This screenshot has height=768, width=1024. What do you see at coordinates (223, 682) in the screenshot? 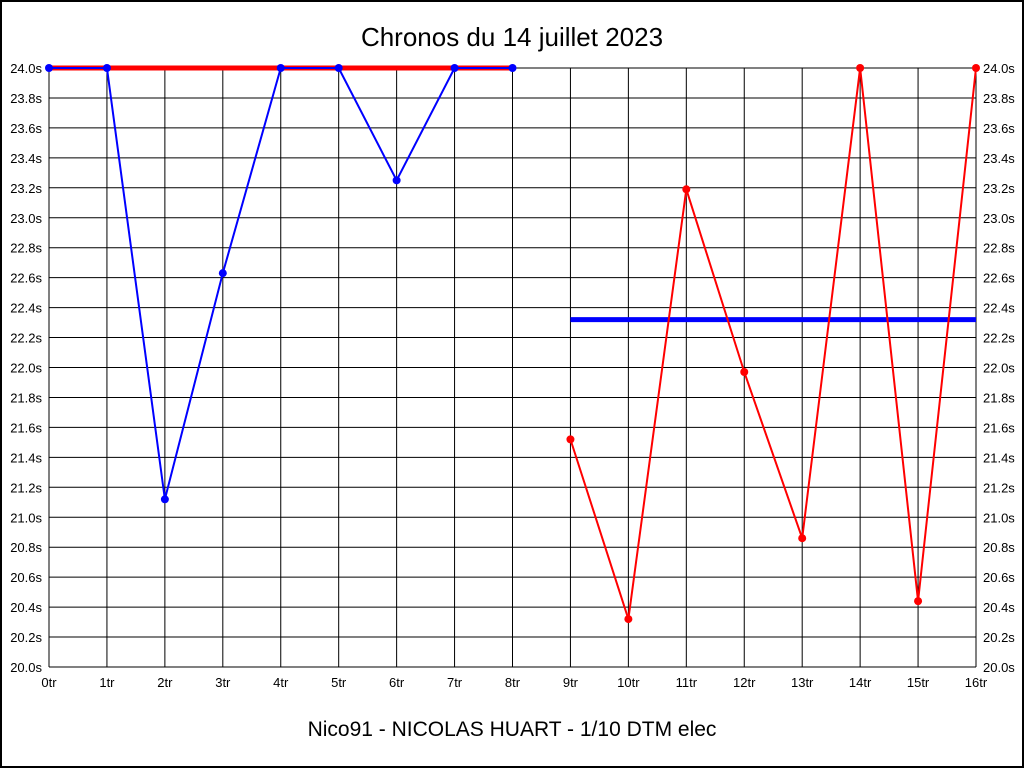
I see `svg-text: 3tr` at bounding box center [223, 682].